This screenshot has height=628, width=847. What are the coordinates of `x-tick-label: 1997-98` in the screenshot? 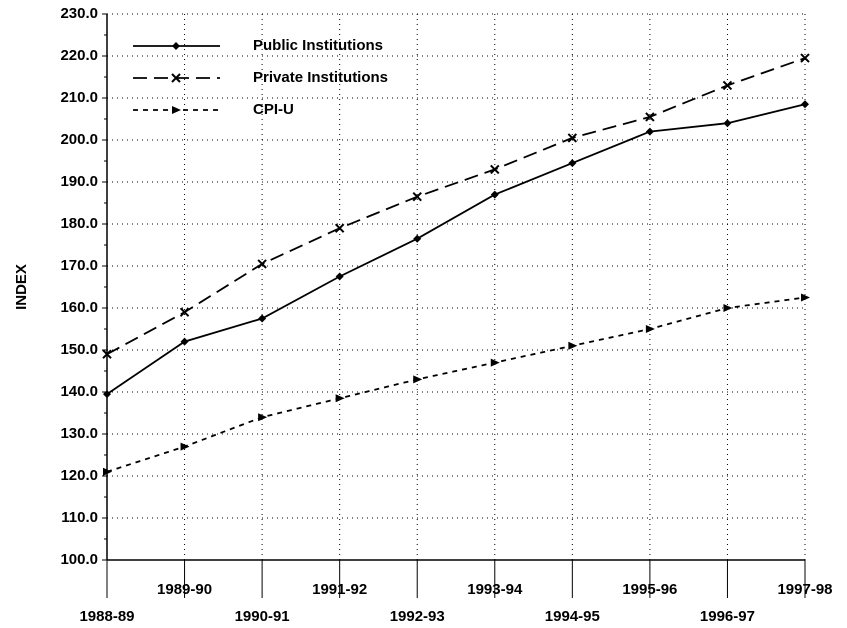 It's located at (804, 589).